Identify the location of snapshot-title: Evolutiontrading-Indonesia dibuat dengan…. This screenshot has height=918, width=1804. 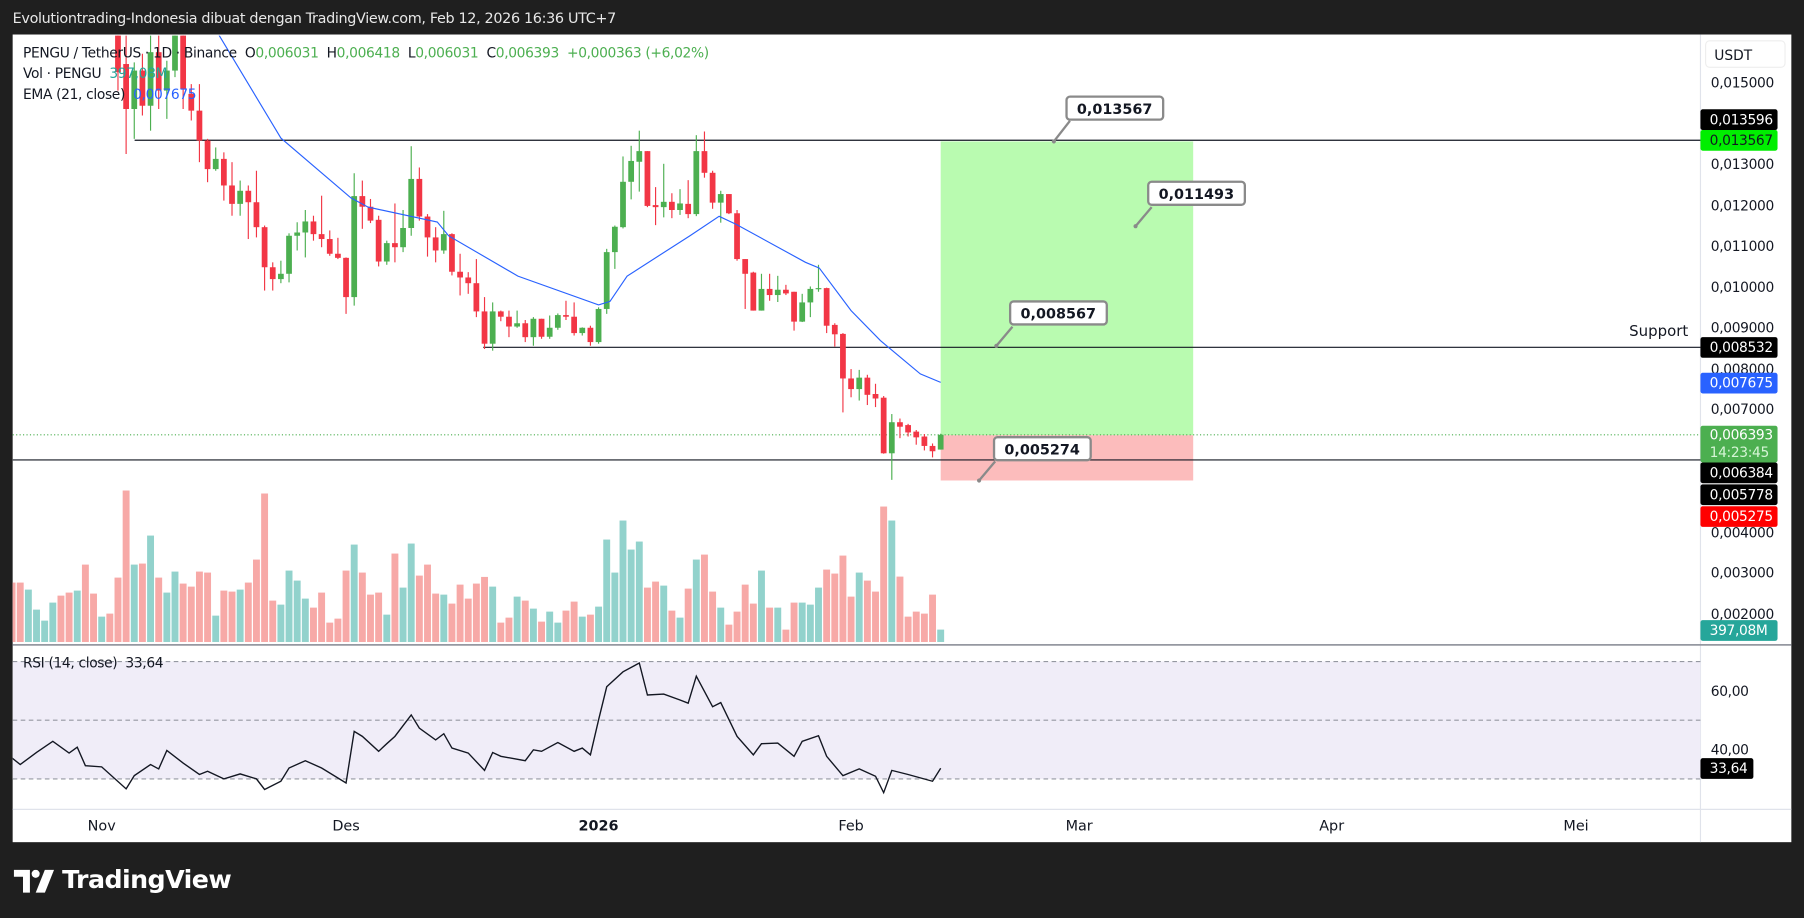
(314, 18).